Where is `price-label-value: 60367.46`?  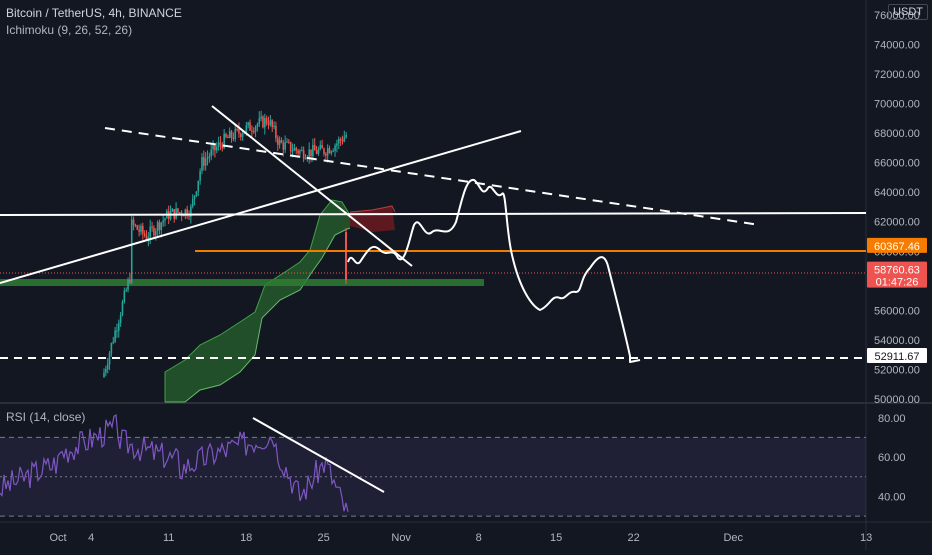 price-label-value: 60367.46 is located at coordinates (897, 247).